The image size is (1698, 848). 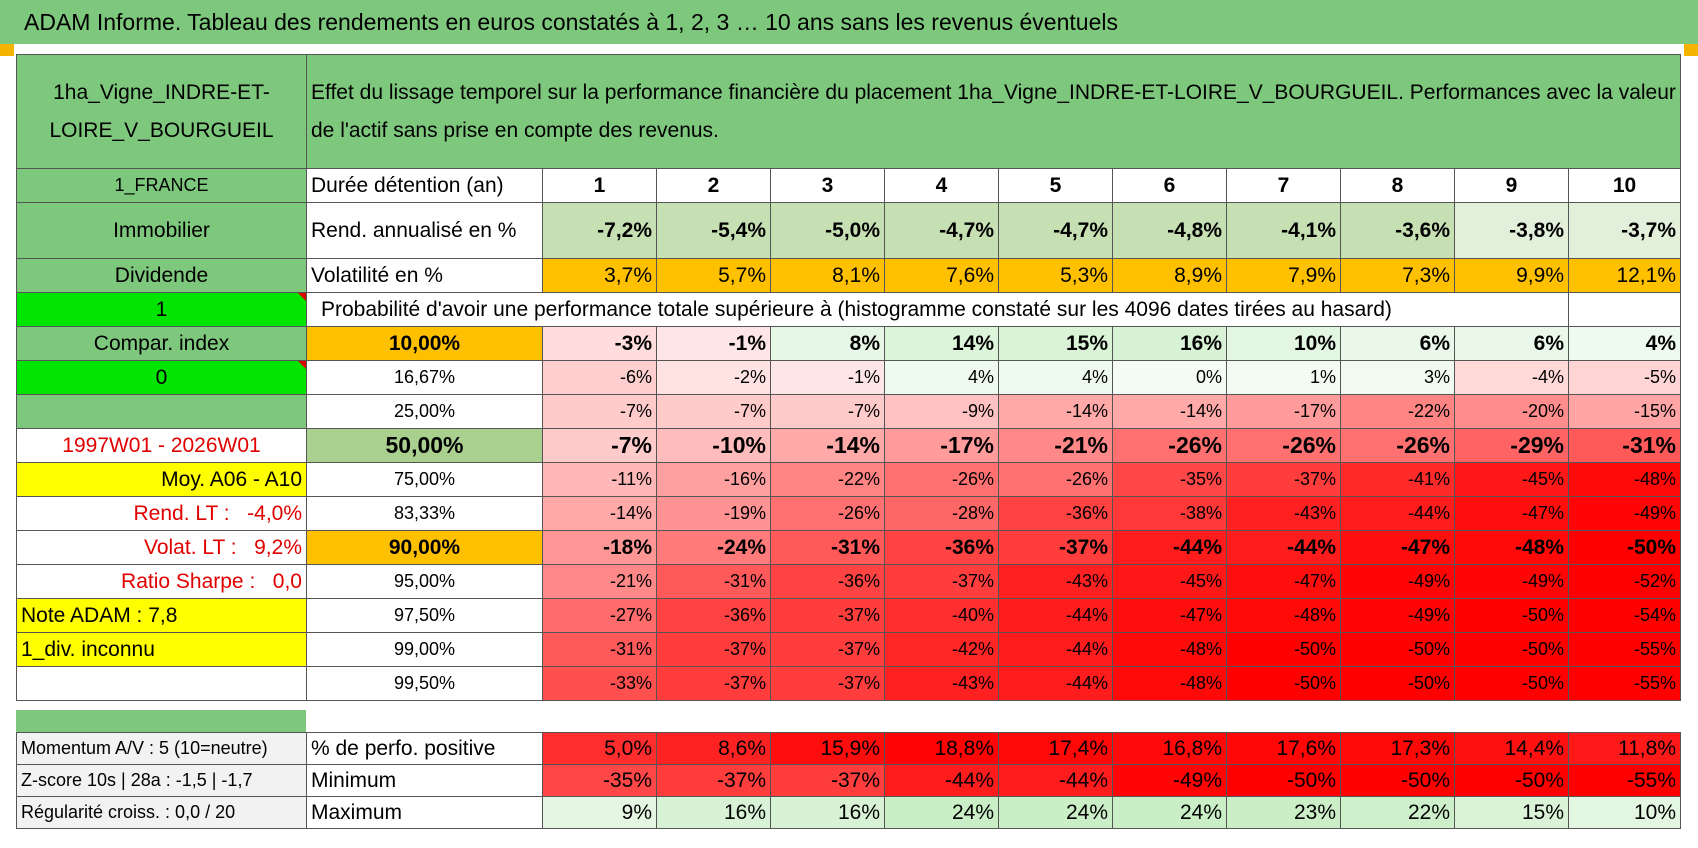 I want to click on separator-band, so click(x=161, y=721).